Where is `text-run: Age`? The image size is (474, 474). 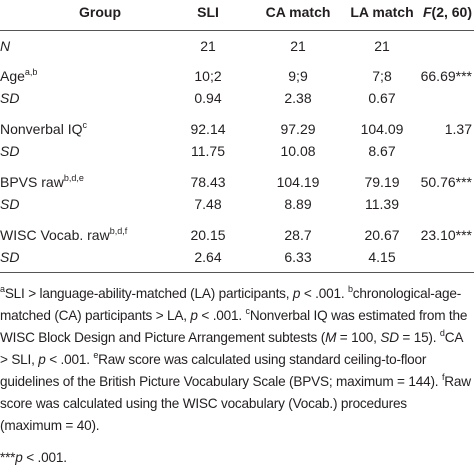
text-run: Age is located at coordinates (12, 76).